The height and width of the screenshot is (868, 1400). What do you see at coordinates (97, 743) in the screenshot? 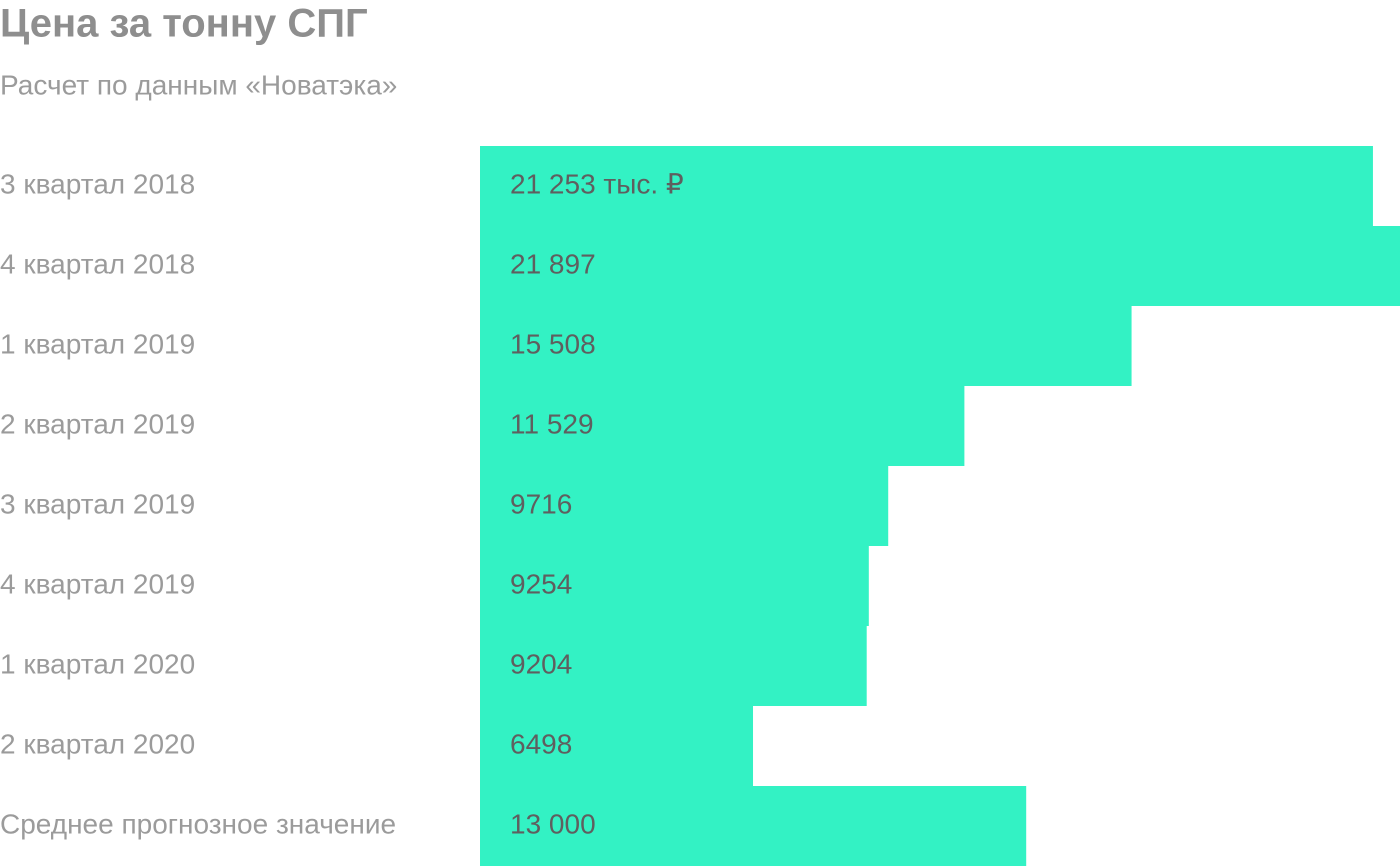
I see `category-label: 2 квартал 2020` at bounding box center [97, 743].